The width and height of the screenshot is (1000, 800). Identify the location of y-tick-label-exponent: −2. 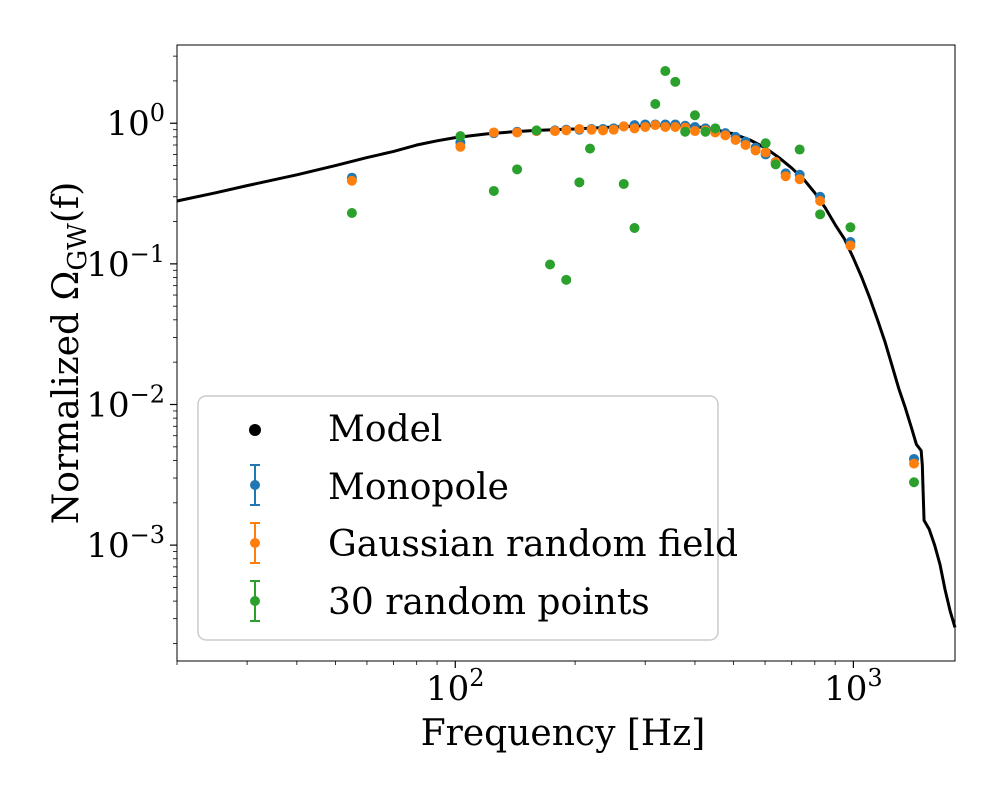
(147, 394).